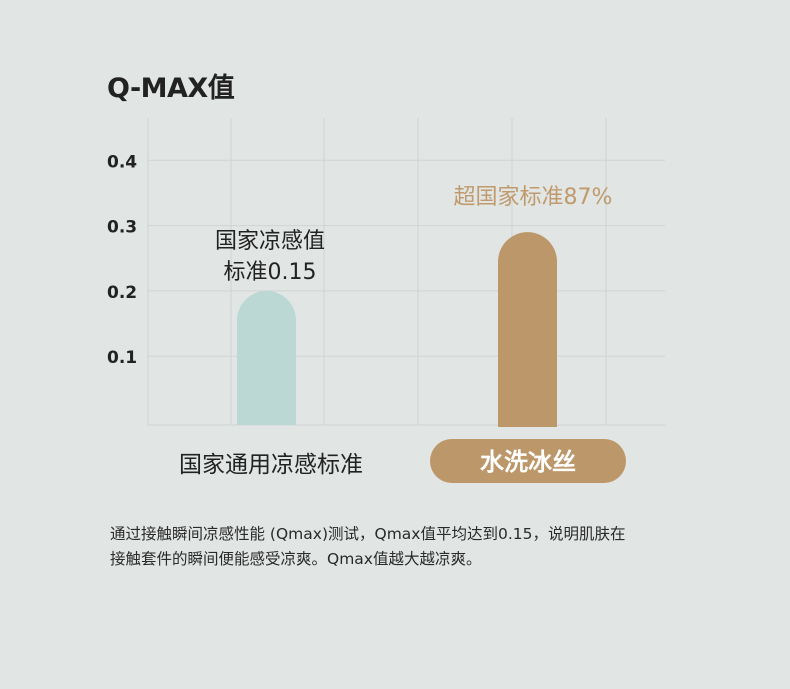 This screenshot has width=790, height=689. What do you see at coordinates (270, 241) in the screenshot?
I see `data-label: 国家凉感值` at bounding box center [270, 241].